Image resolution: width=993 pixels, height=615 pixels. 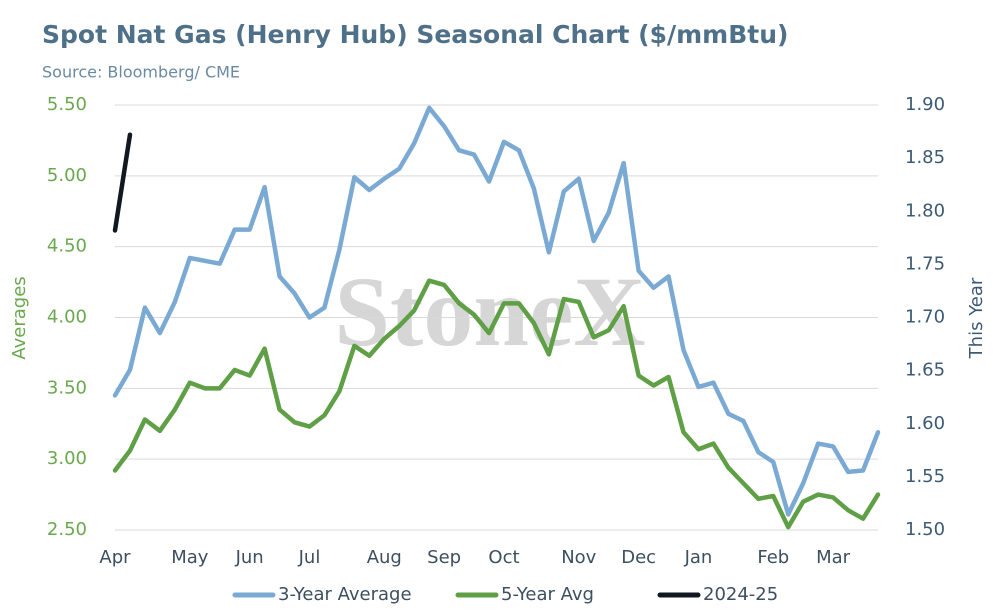 I want to click on y-tick-label: 4.50, so click(x=67, y=246).